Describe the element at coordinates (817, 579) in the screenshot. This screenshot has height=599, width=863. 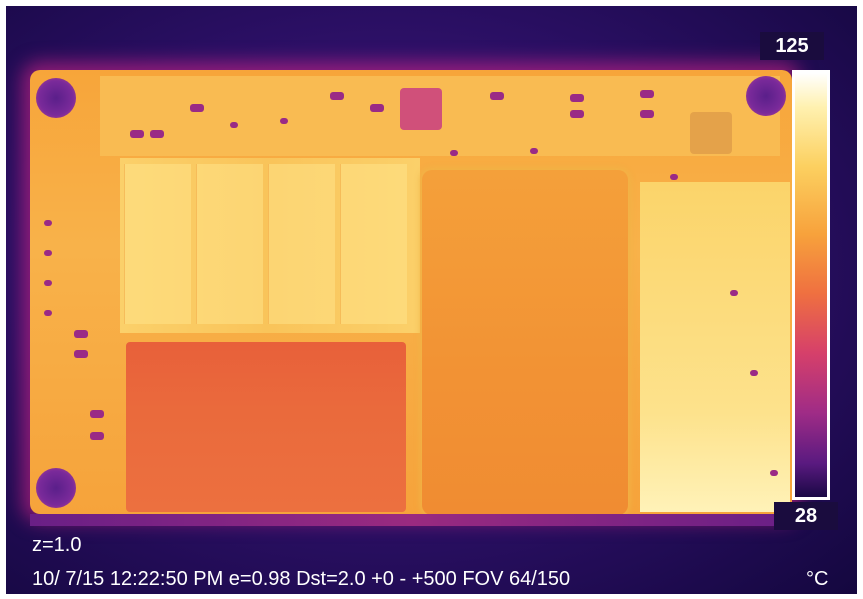
I see `temperature-unit: °C` at that location.